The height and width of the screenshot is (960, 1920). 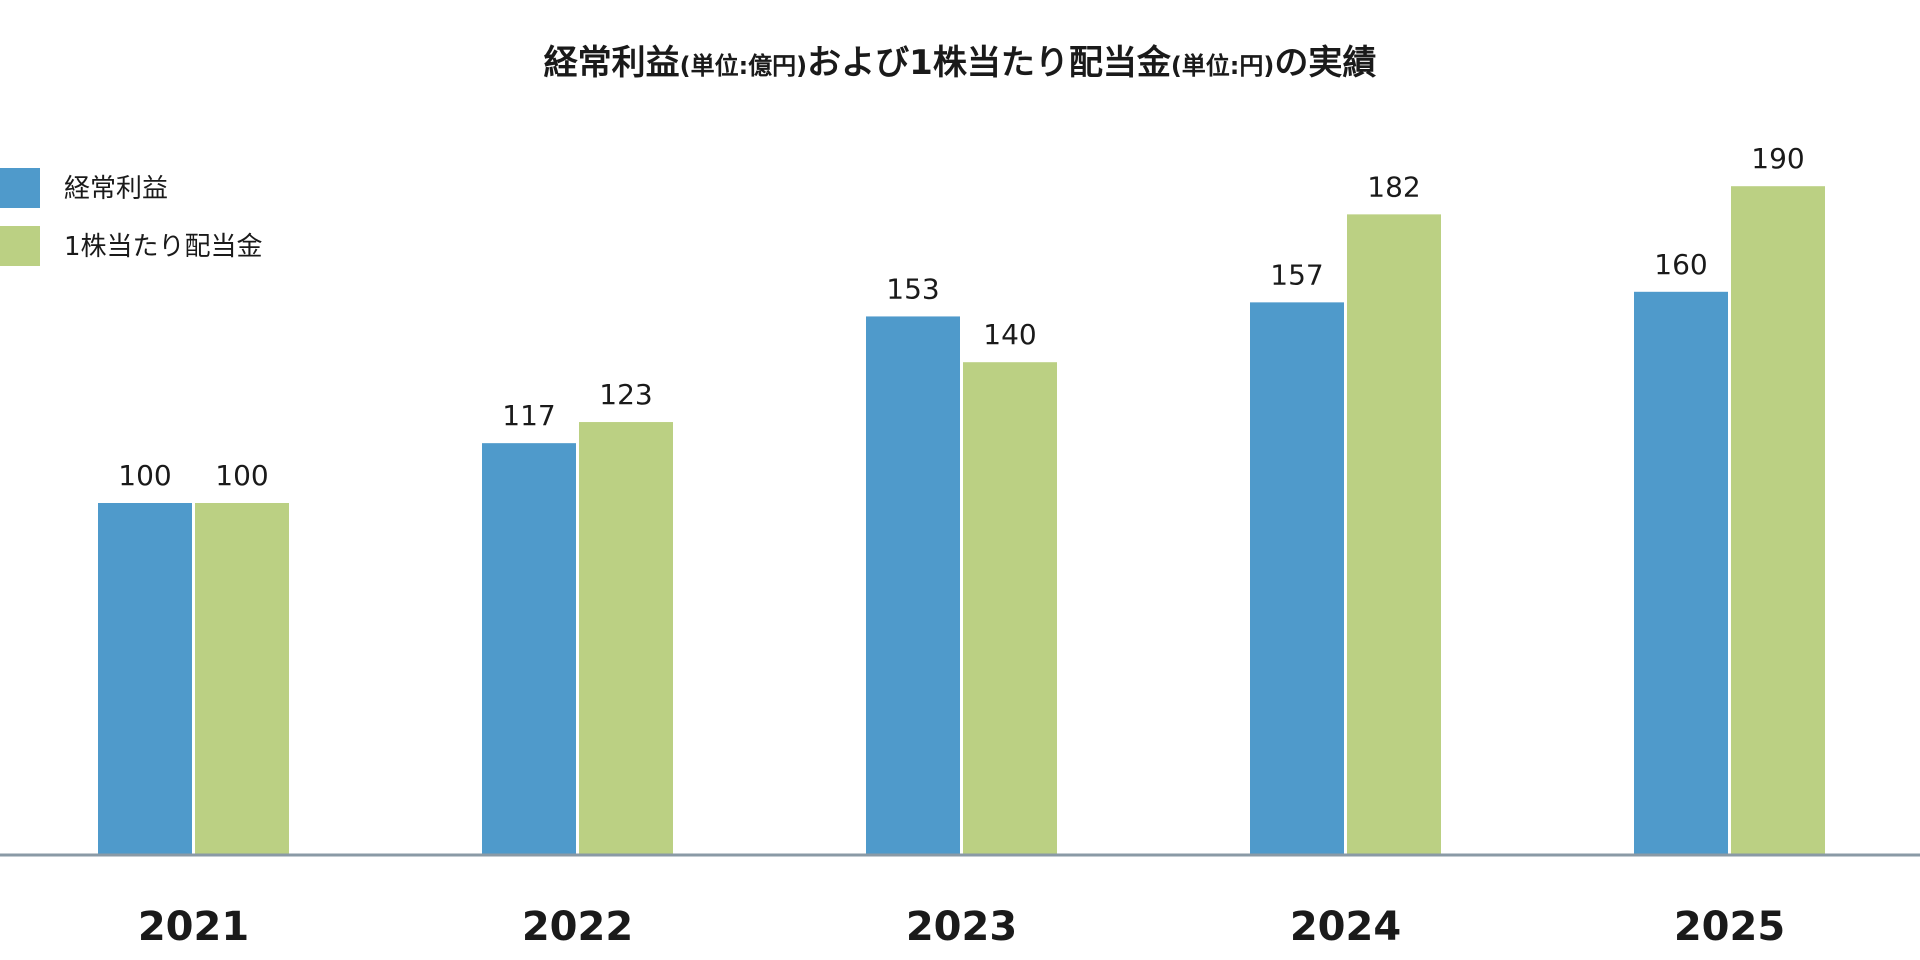 I want to click on chart-title: 経常利益(単位:億円)および1株当たり配当金(単位:円)の実績, so click(x=960, y=63).